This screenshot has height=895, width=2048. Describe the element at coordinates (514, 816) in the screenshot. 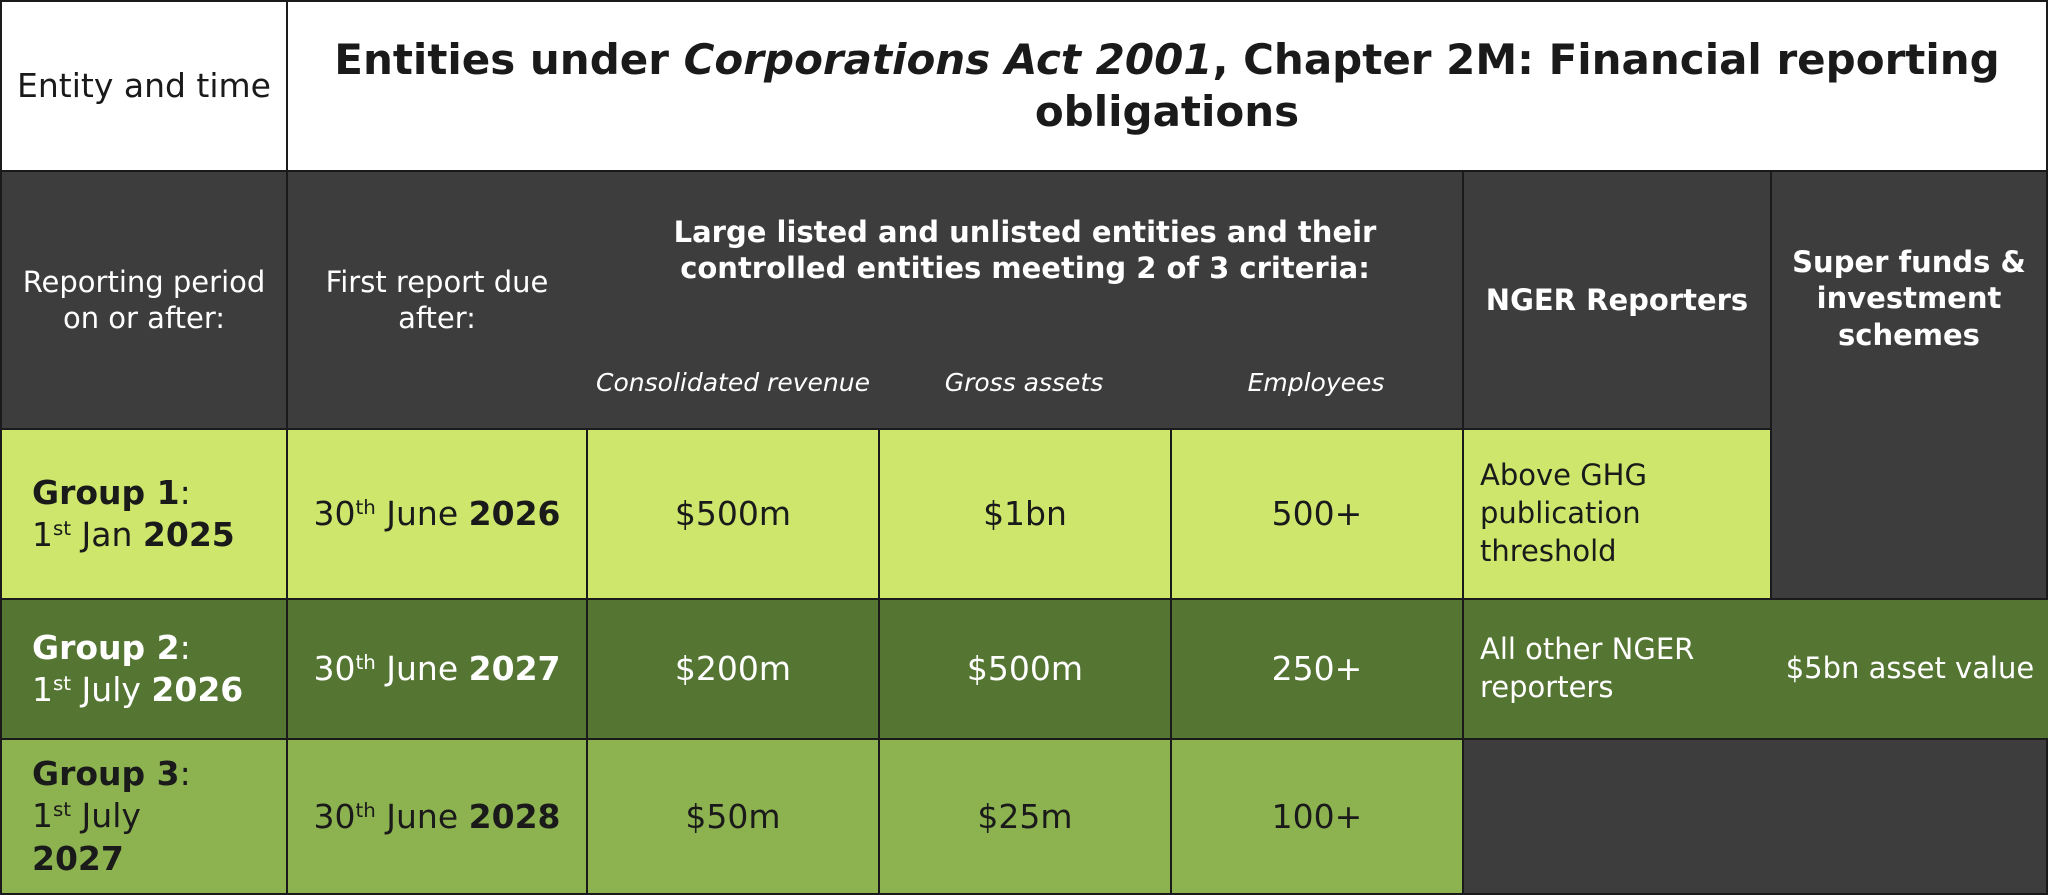

I see `group-3-due-year: 2028` at that location.